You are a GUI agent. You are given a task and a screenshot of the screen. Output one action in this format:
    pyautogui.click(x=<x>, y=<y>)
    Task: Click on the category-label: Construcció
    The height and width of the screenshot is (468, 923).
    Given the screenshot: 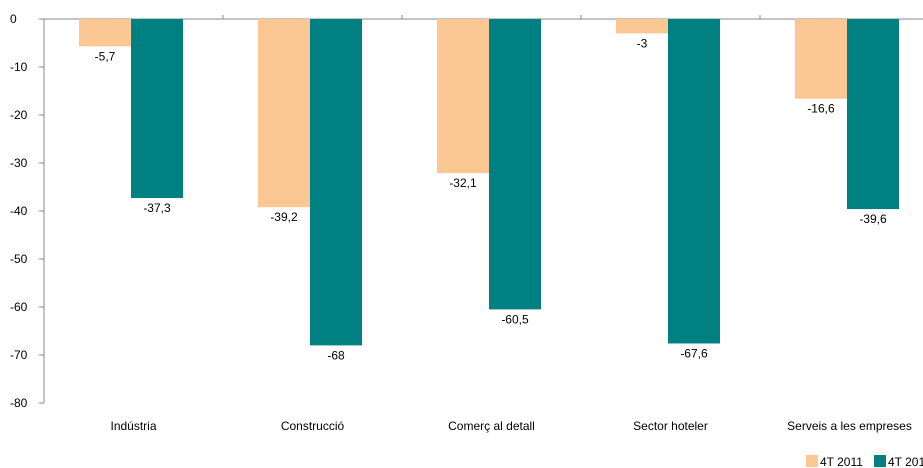 What is the action you would take?
    pyautogui.click(x=313, y=426)
    